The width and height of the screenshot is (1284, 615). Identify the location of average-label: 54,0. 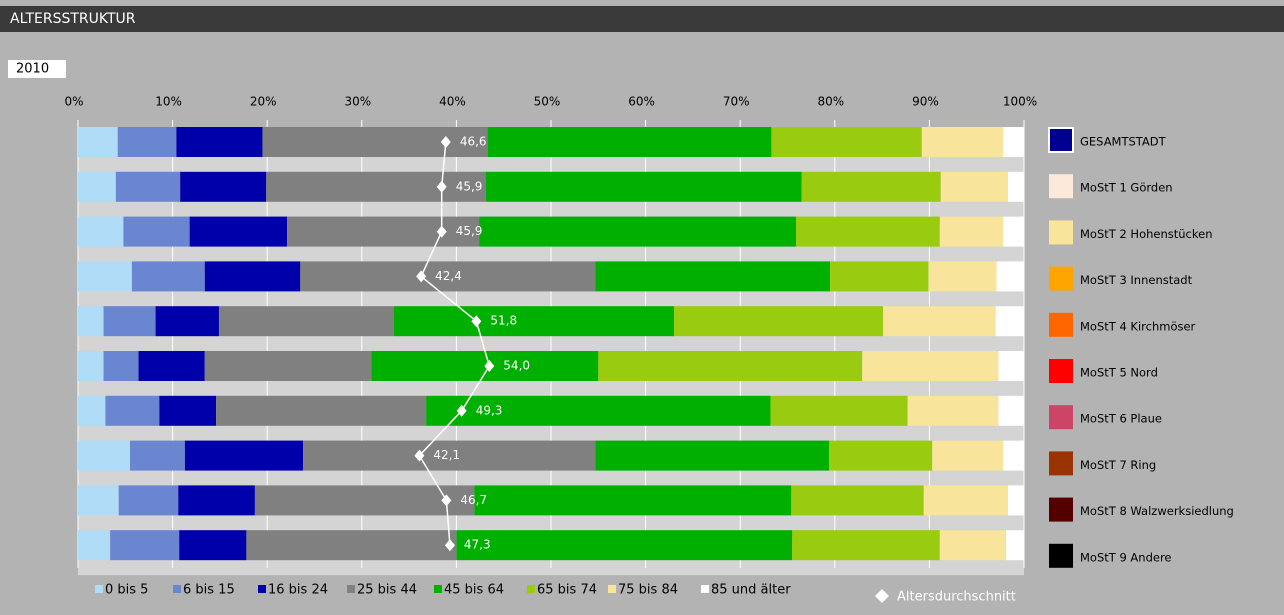
(516, 366).